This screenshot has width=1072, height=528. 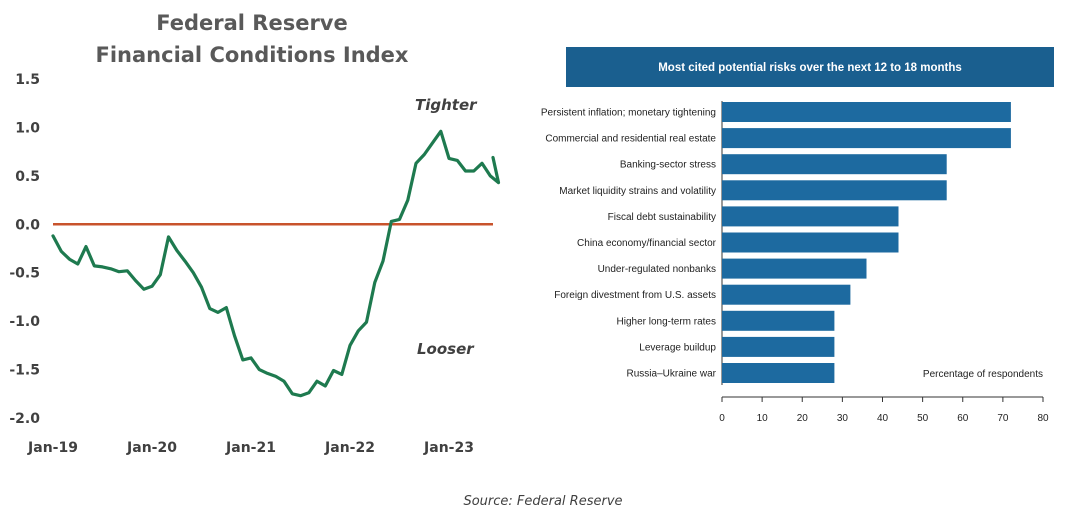 I want to click on risk-category-label: Higher long-term rates, so click(x=666, y=321).